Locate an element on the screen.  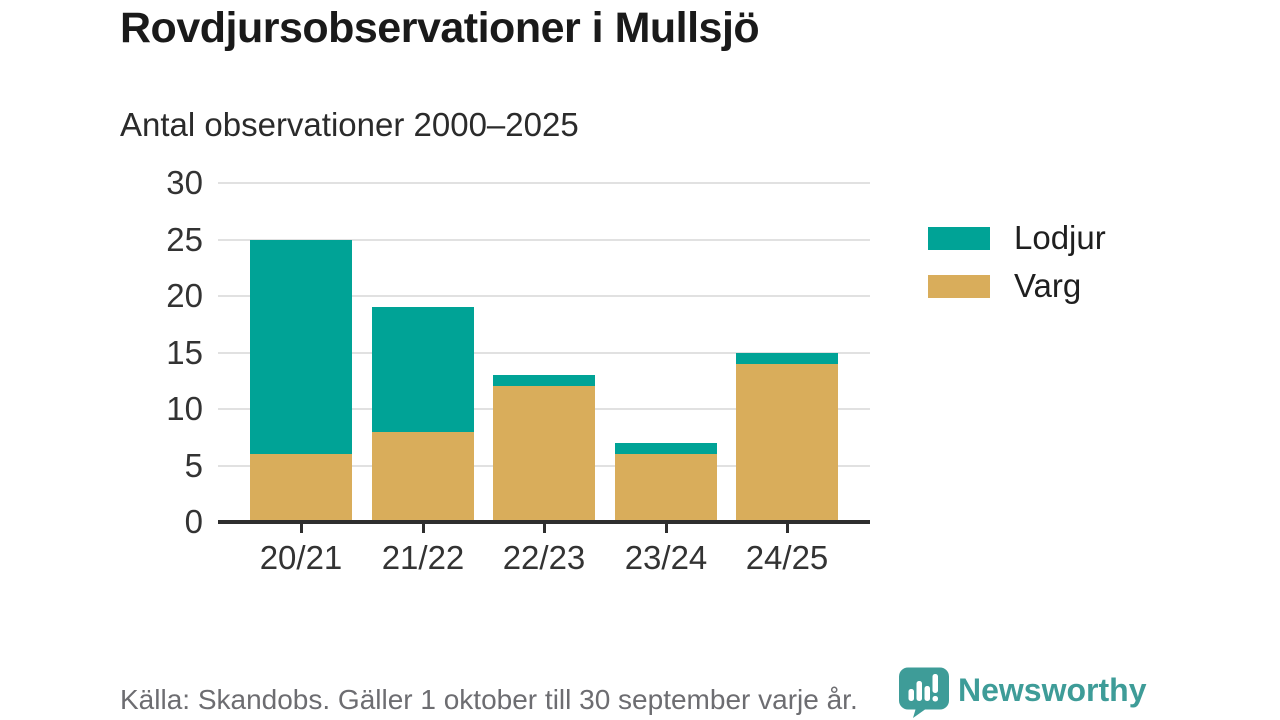
y-tick-label: 5 is located at coordinates (193, 465).